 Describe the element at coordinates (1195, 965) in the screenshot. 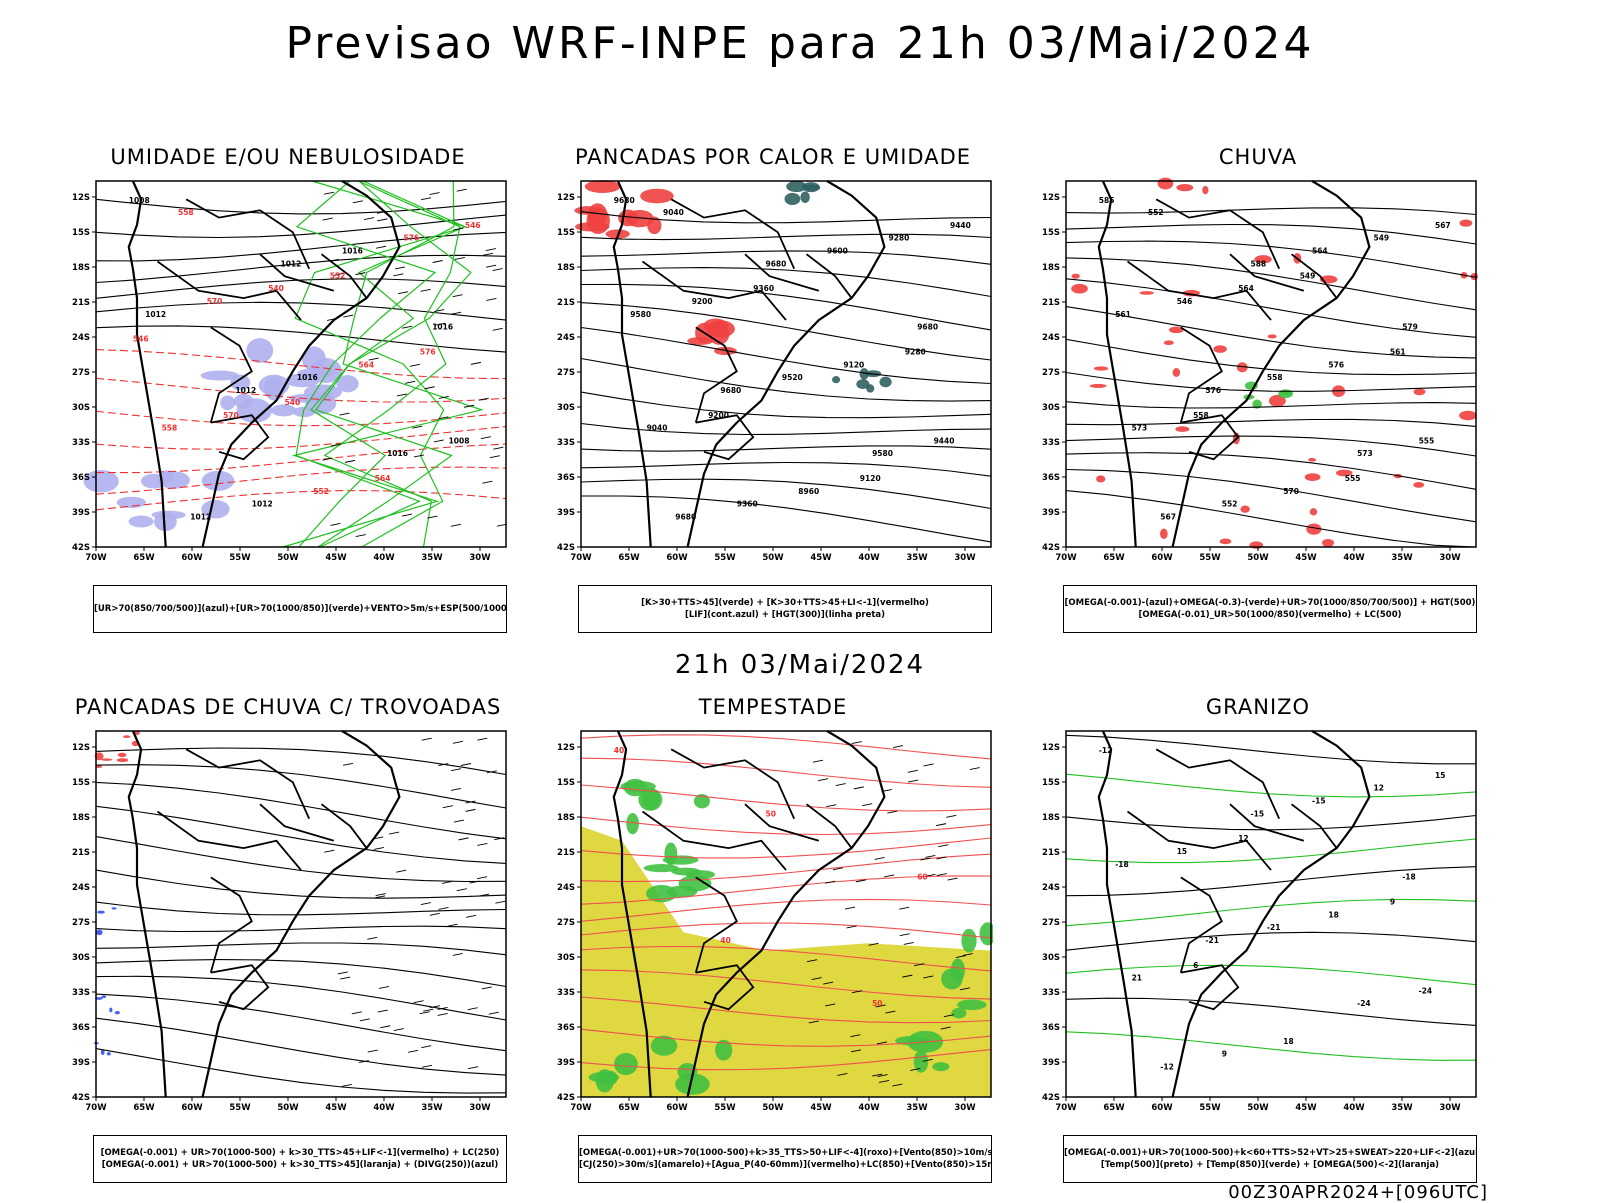

I see `contour-label: 6` at that location.